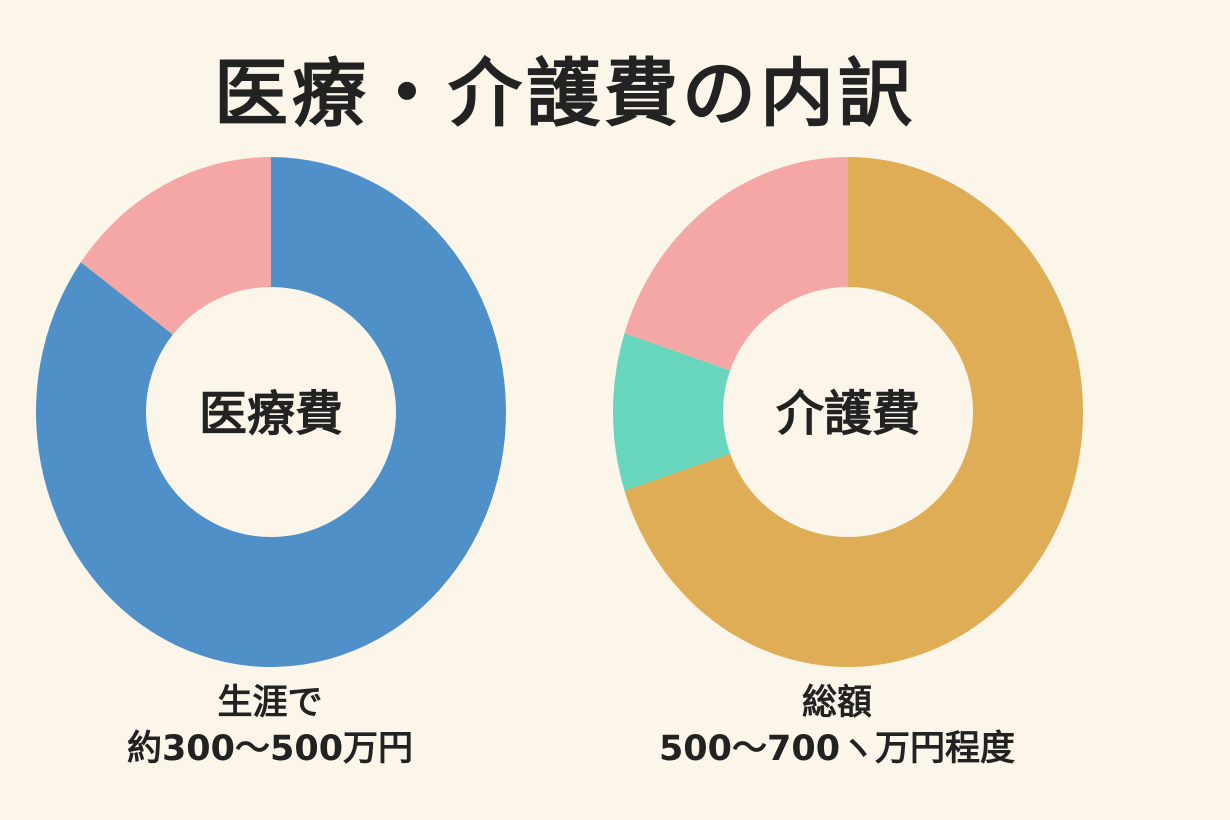  I want to click on medical-cost-caption-line1: 生涯で, so click(270, 703).